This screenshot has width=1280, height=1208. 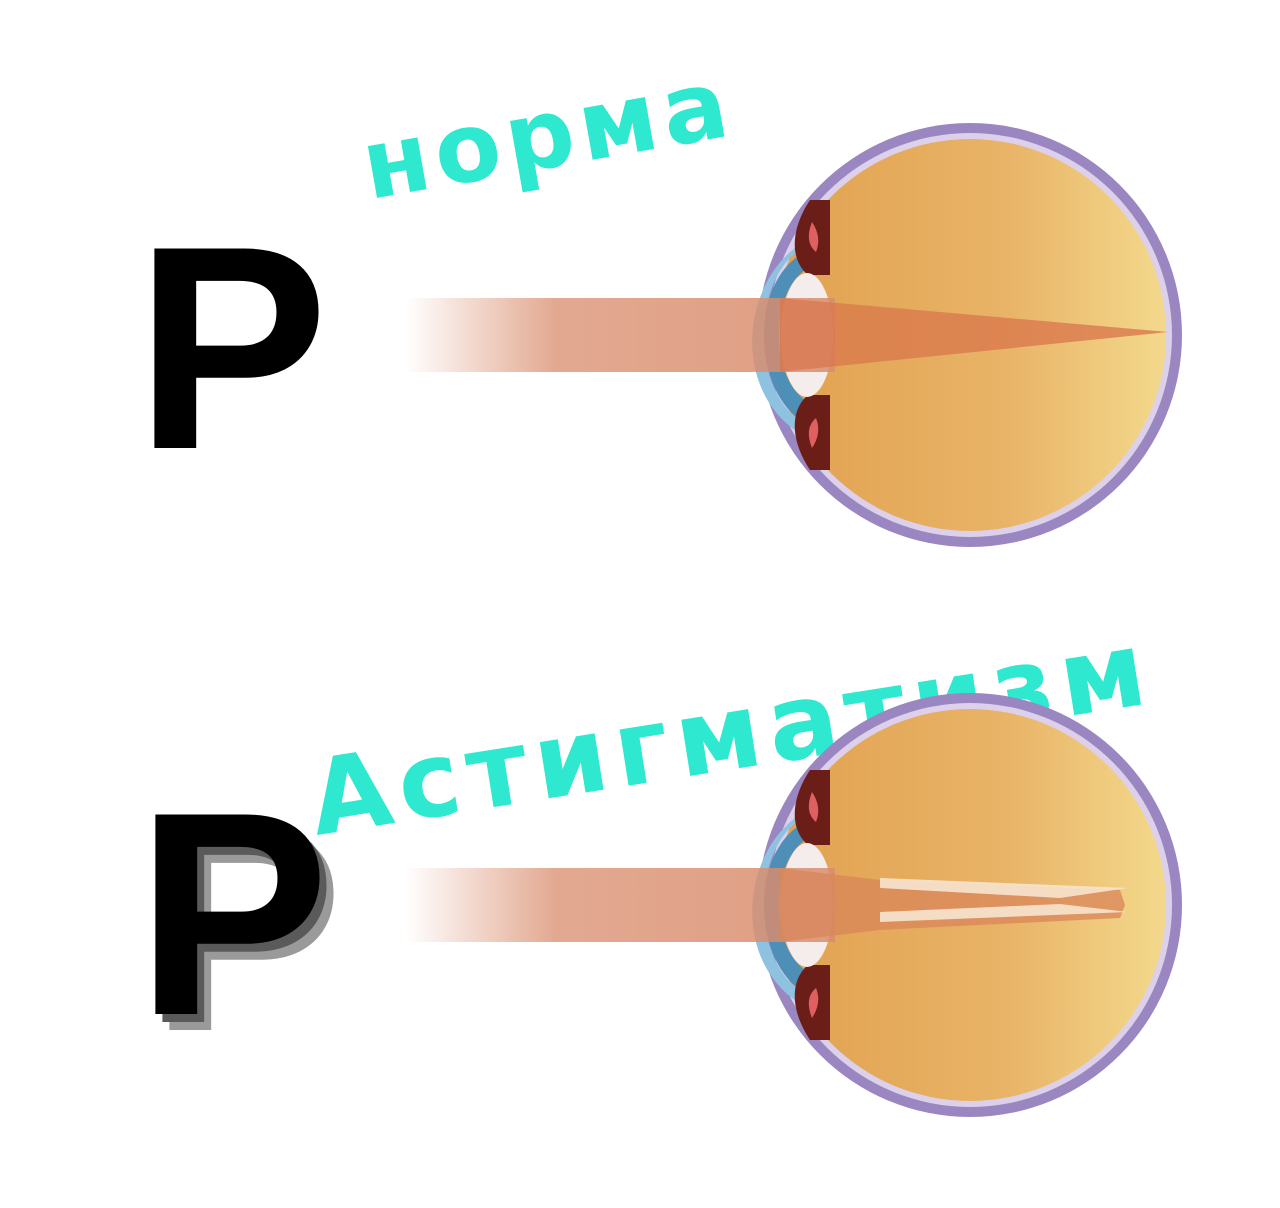 What do you see at coordinates (1004, 888) in the screenshot?
I see `focus-line-upper` at bounding box center [1004, 888].